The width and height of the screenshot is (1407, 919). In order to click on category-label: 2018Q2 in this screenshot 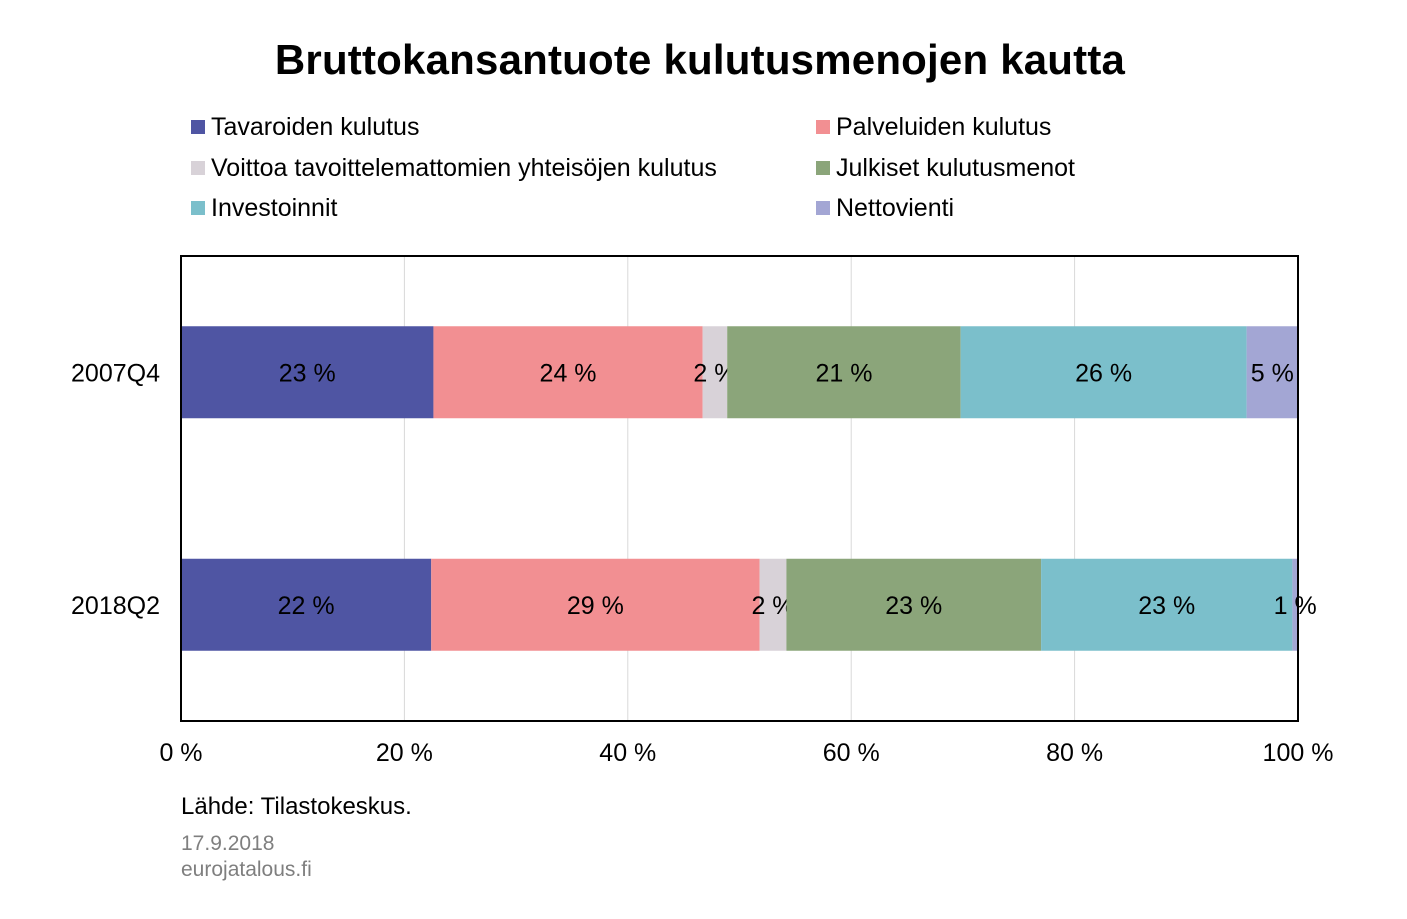, I will do `click(115, 606)`.